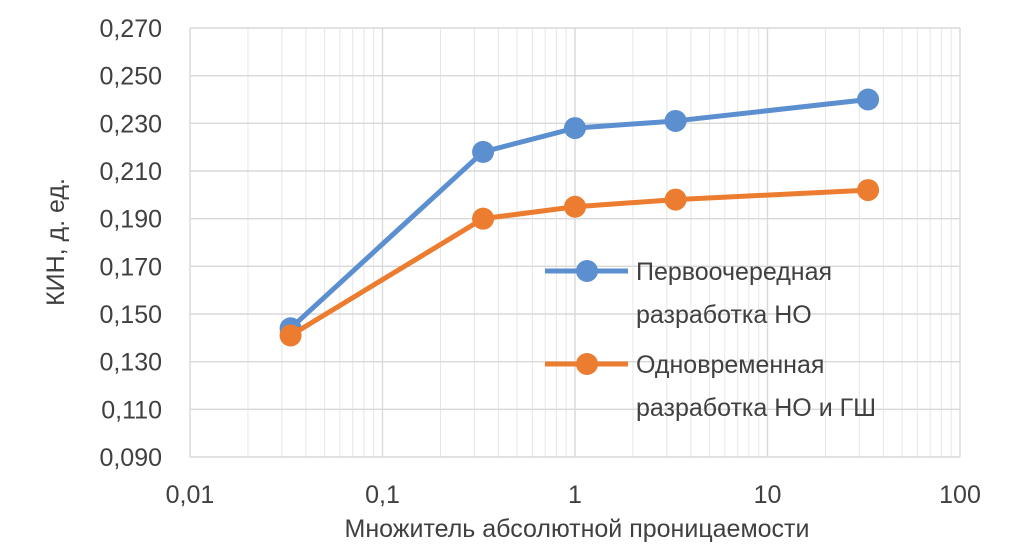 This screenshot has height=555, width=1027. What do you see at coordinates (130, 220) in the screenshot?
I see `y-tick-label: 0,190` at bounding box center [130, 220].